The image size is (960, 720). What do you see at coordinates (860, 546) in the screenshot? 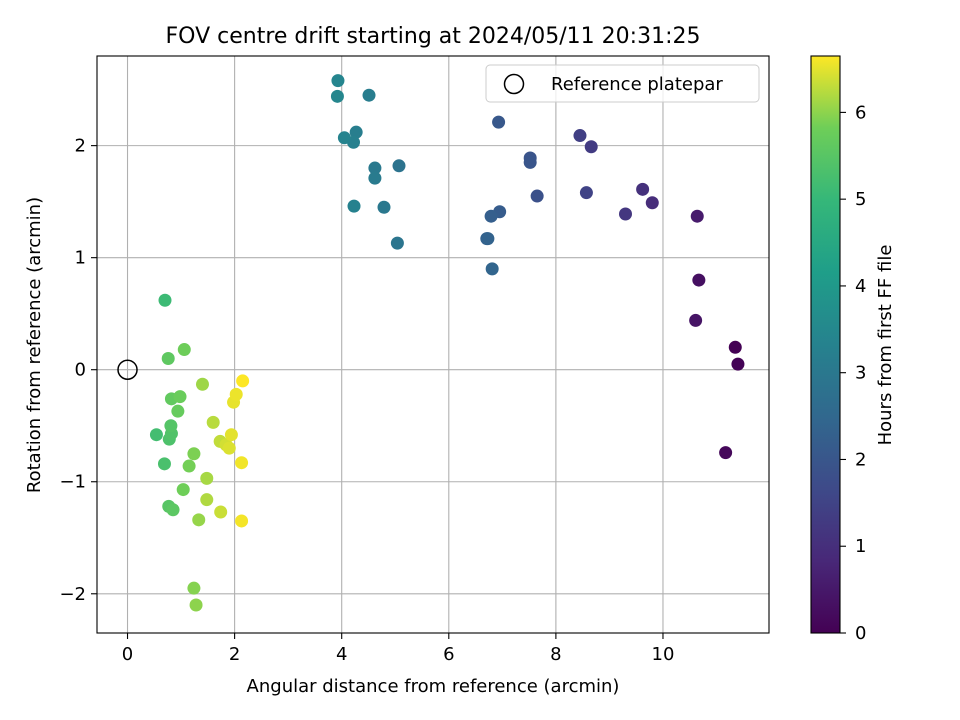
I see `colorbar-tick-label: 1` at bounding box center [860, 546].